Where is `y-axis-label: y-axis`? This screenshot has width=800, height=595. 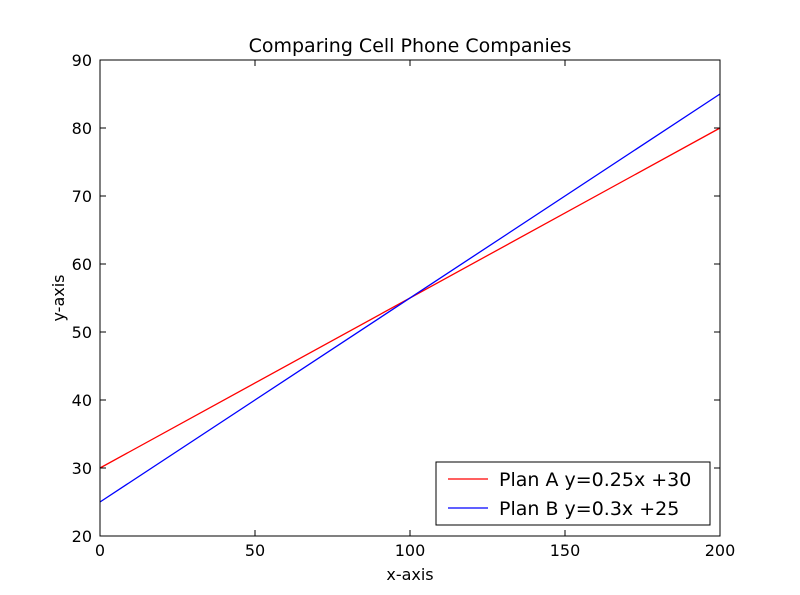 y-axis-label: y-axis is located at coordinates (58, 297).